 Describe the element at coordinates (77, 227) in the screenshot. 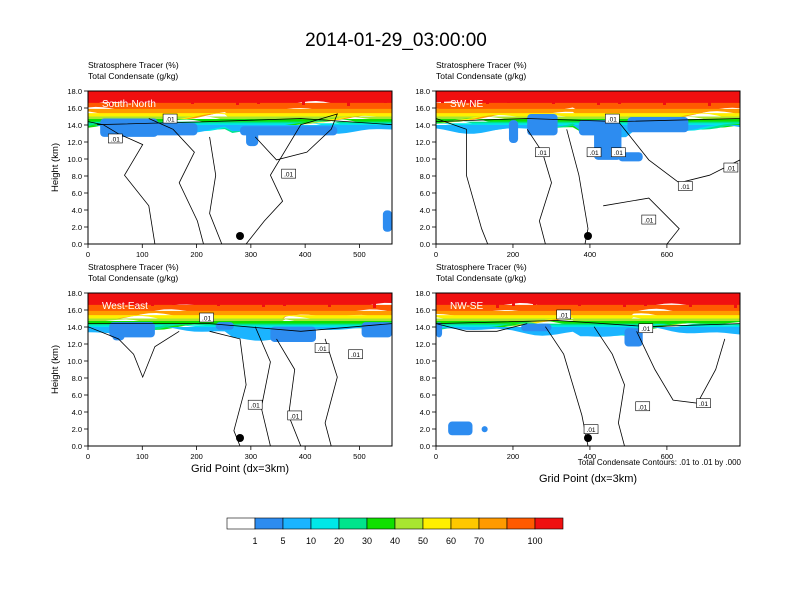

I see `y-tick-label: 2.0` at that location.